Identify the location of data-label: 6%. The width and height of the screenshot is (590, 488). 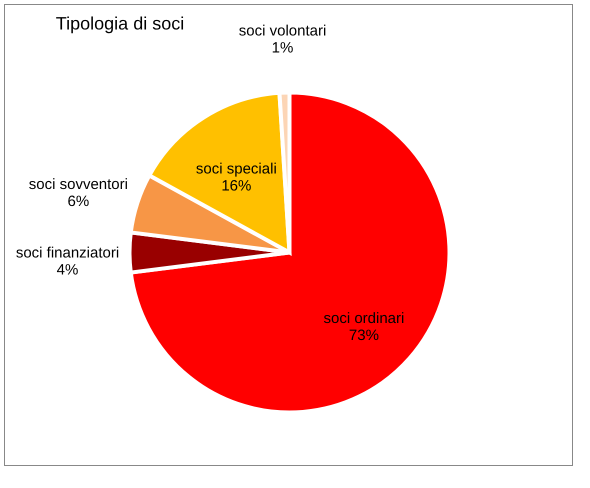
(79, 201).